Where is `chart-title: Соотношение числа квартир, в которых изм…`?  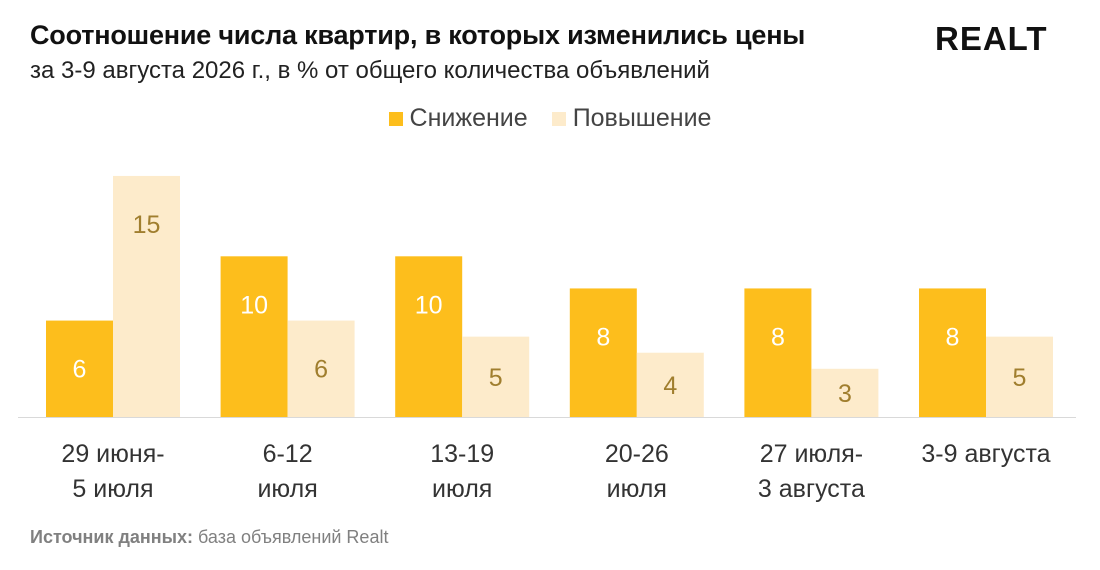
chart-title: Соотношение числа квартир, в которых изм… is located at coordinates (418, 35).